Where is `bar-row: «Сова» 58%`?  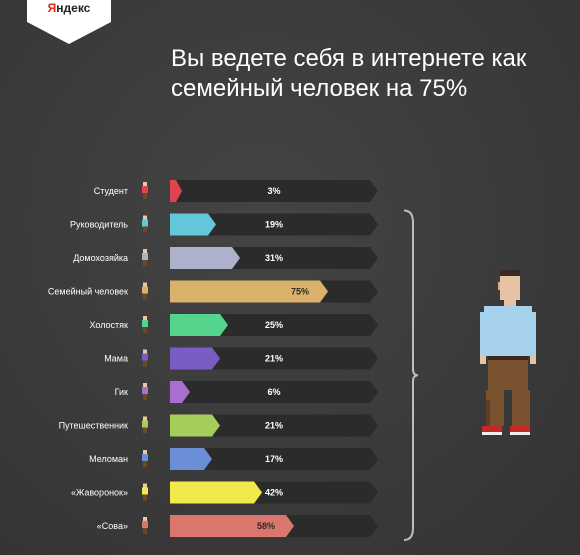
bar-row: «Сова» 58% is located at coordinates (237, 526).